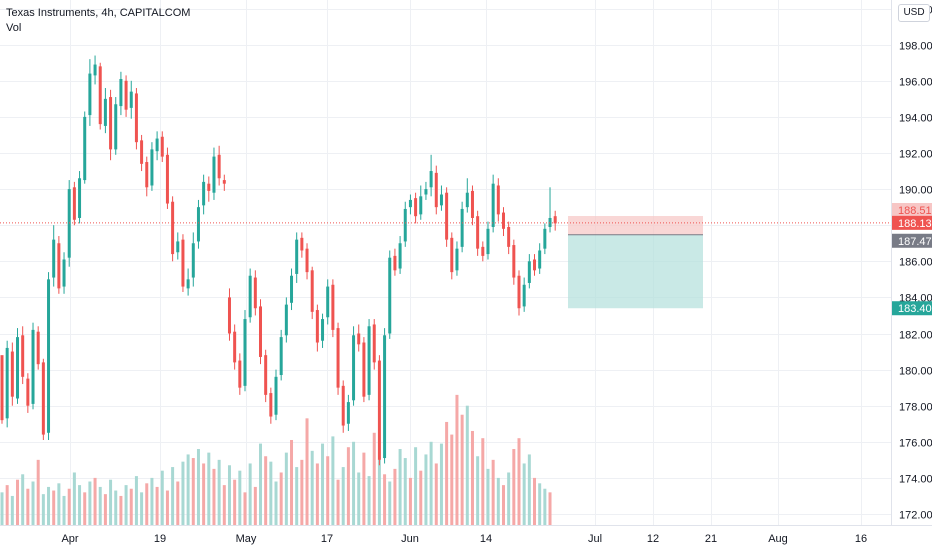 This screenshot has height=550, width=932. I want to click on volume-indicator-label: Vol, so click(14, 28).